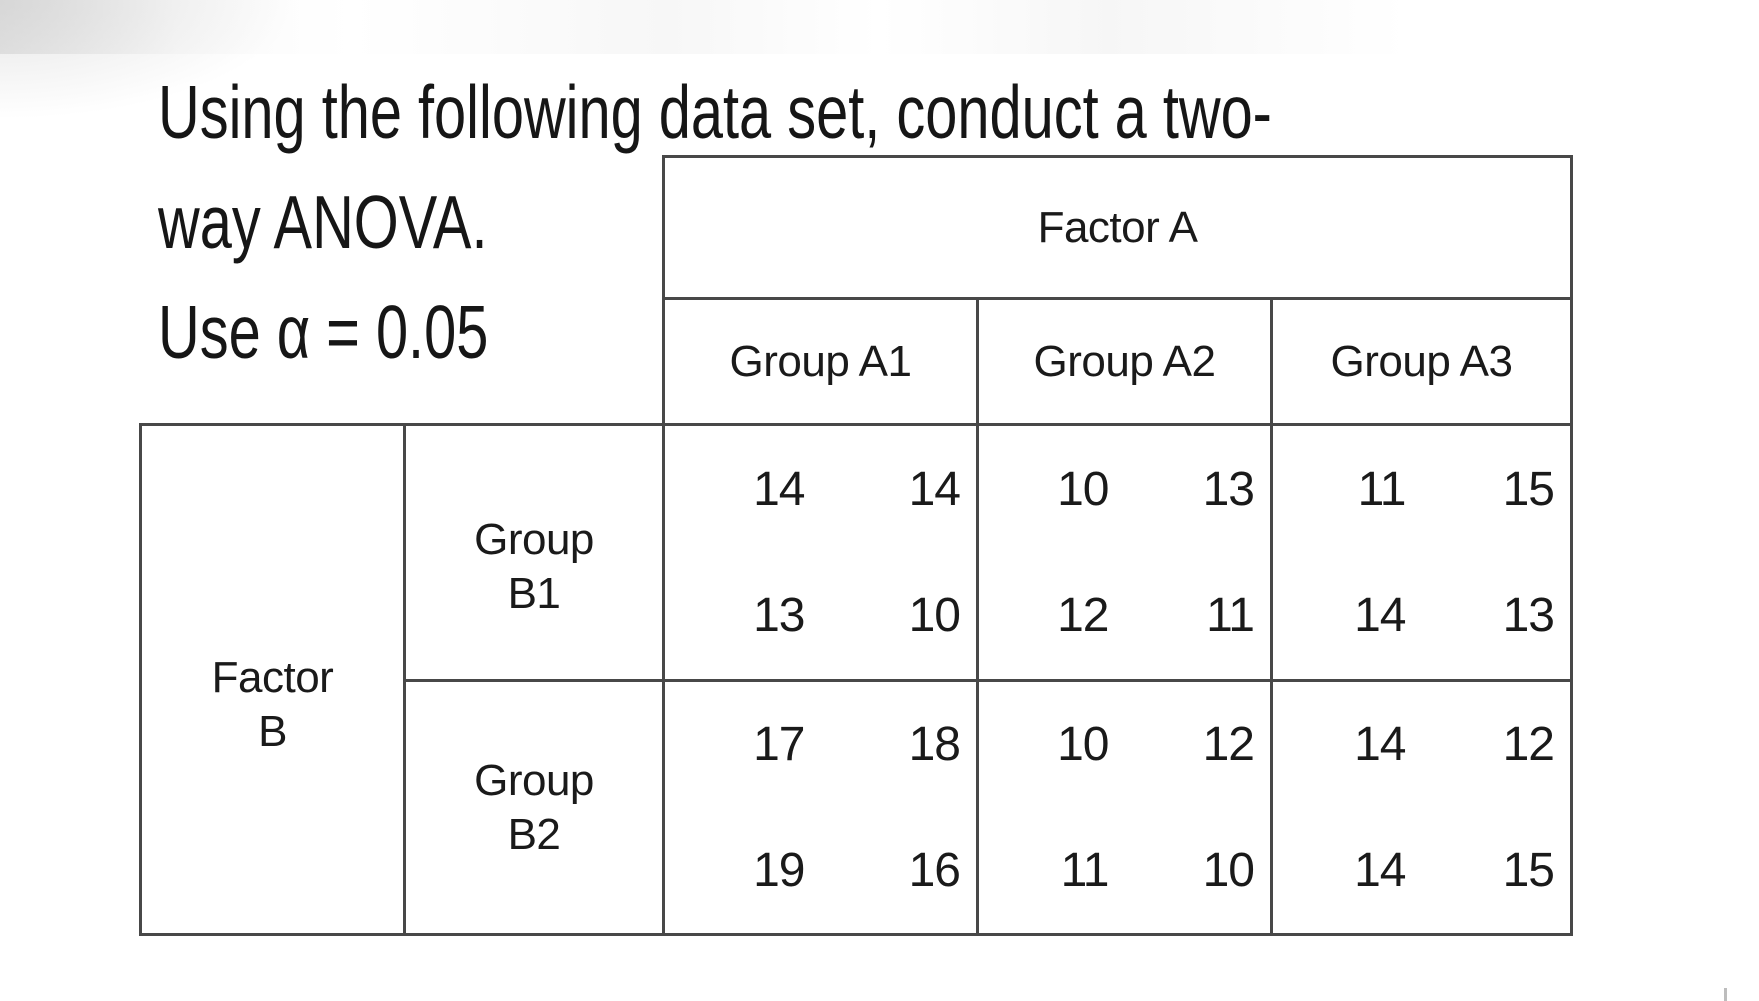  What do you see at coordinates (934, 870) in the screenshot?
I see `data-value: 16` at bounding box center [934, 870].